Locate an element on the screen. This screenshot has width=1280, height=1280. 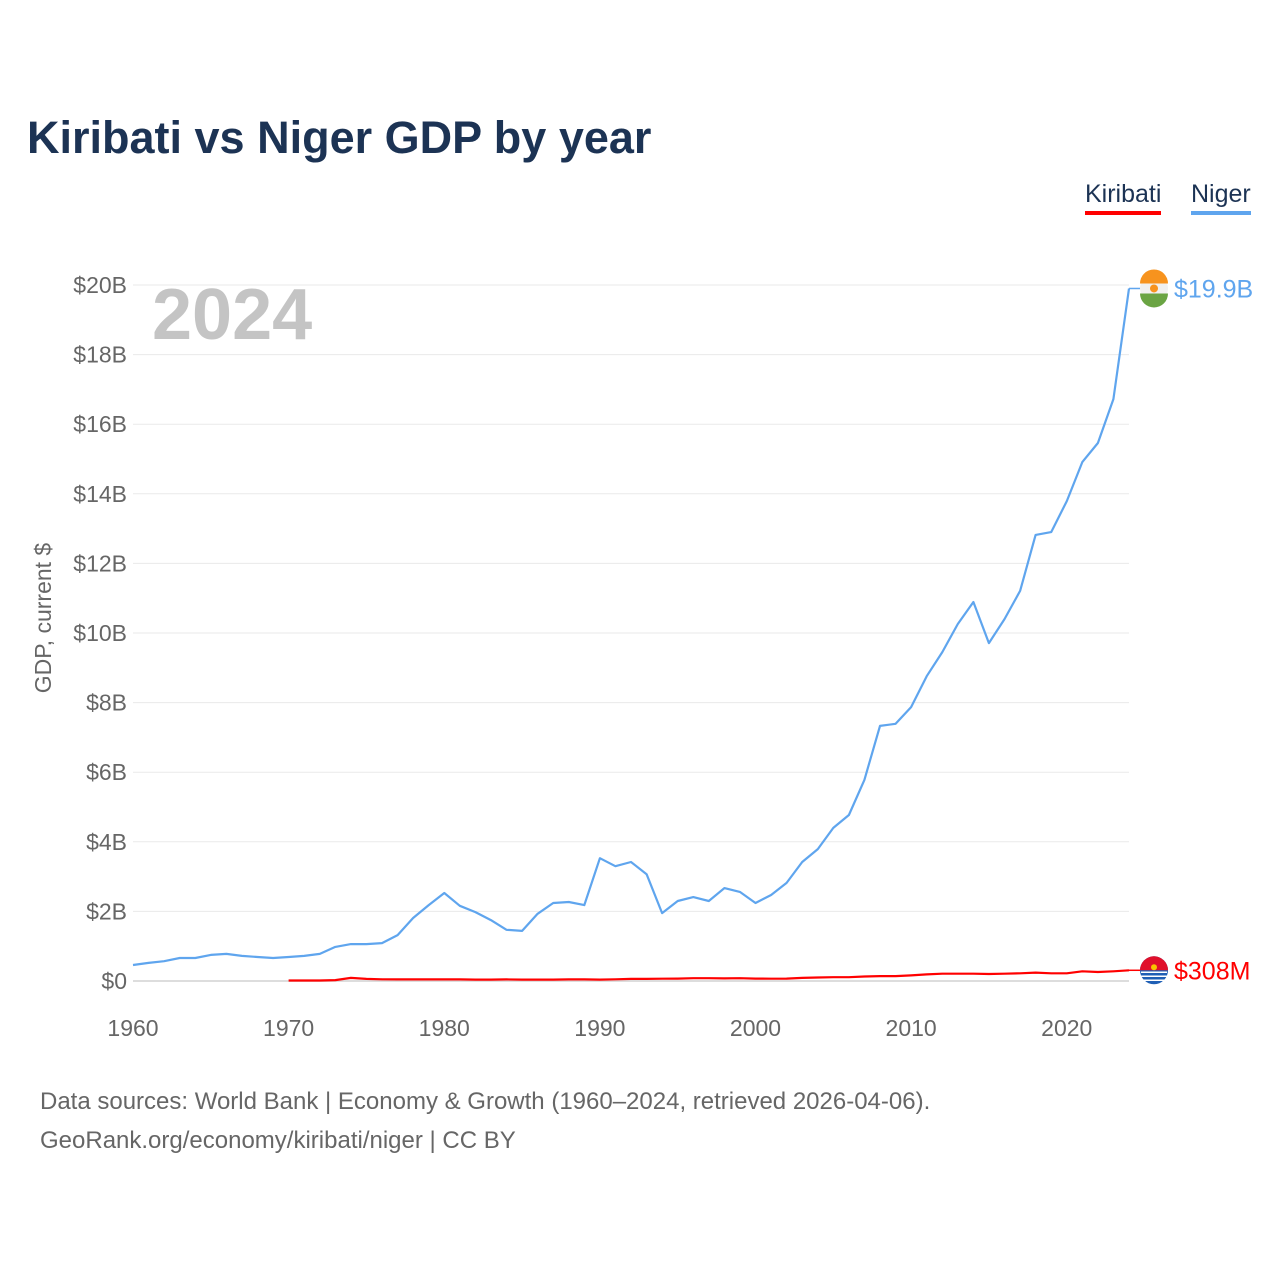
y-tick-label: $16B is located at coordinates (100, 424).